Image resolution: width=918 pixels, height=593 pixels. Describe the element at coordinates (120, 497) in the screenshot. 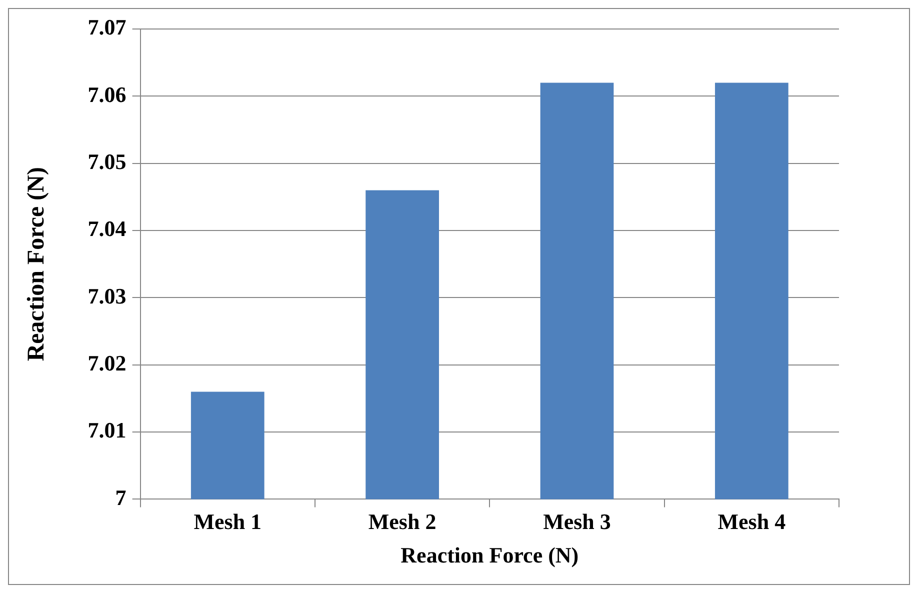

I see `y-tick-label: 7` at that location.